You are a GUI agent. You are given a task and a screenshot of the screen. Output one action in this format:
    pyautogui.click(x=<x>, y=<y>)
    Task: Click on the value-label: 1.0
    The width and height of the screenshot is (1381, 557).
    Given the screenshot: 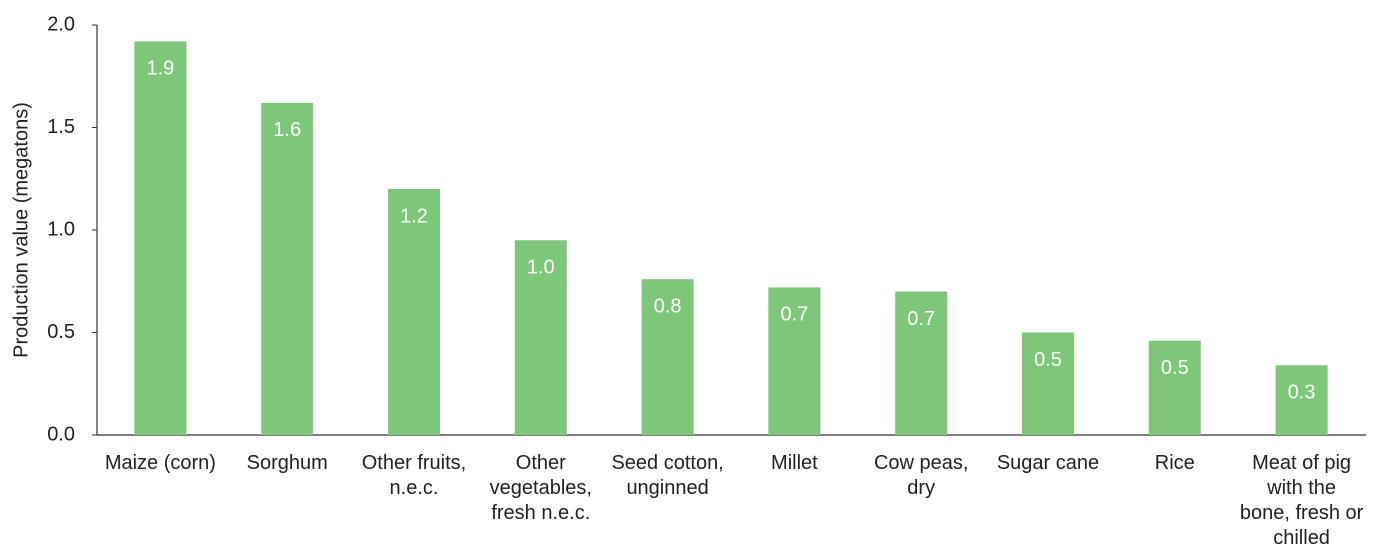 What is the action you would take?
    pyautogui.click(x=541, y=268)
    